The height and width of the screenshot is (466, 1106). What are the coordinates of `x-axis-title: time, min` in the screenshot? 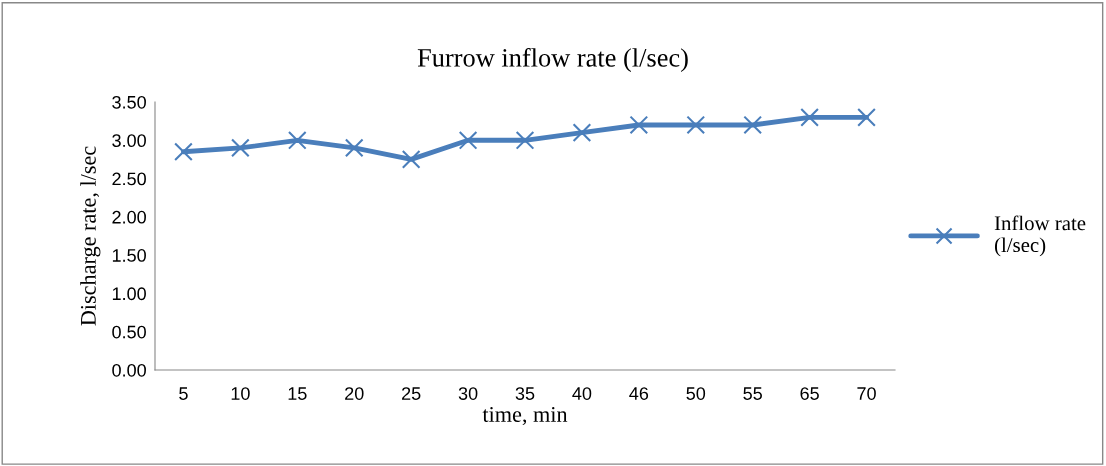 It's located at (525, 416).